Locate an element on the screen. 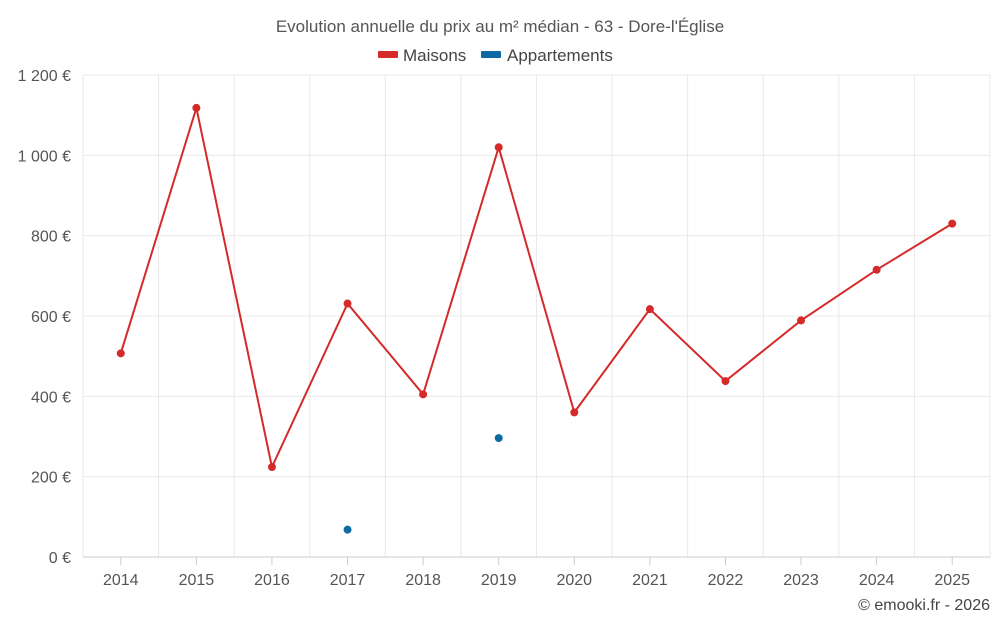 The height and width of the screenshot is (625, 1000). legend-item-maisons: Maisons is located at coordinates (422, 55).